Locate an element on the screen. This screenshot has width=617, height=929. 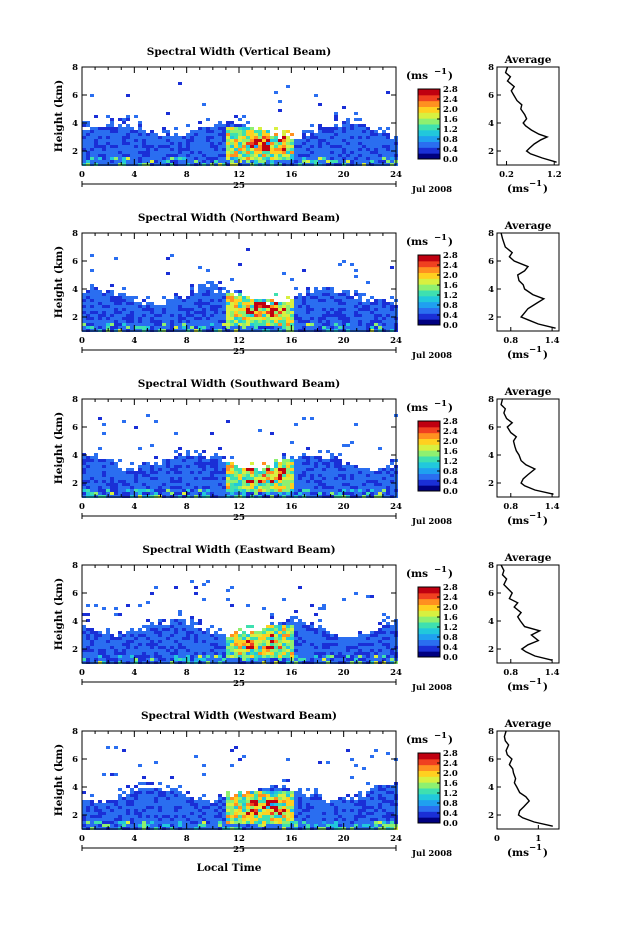
average-x-tick-label: 0.2 is located at coordinates (506, 175).